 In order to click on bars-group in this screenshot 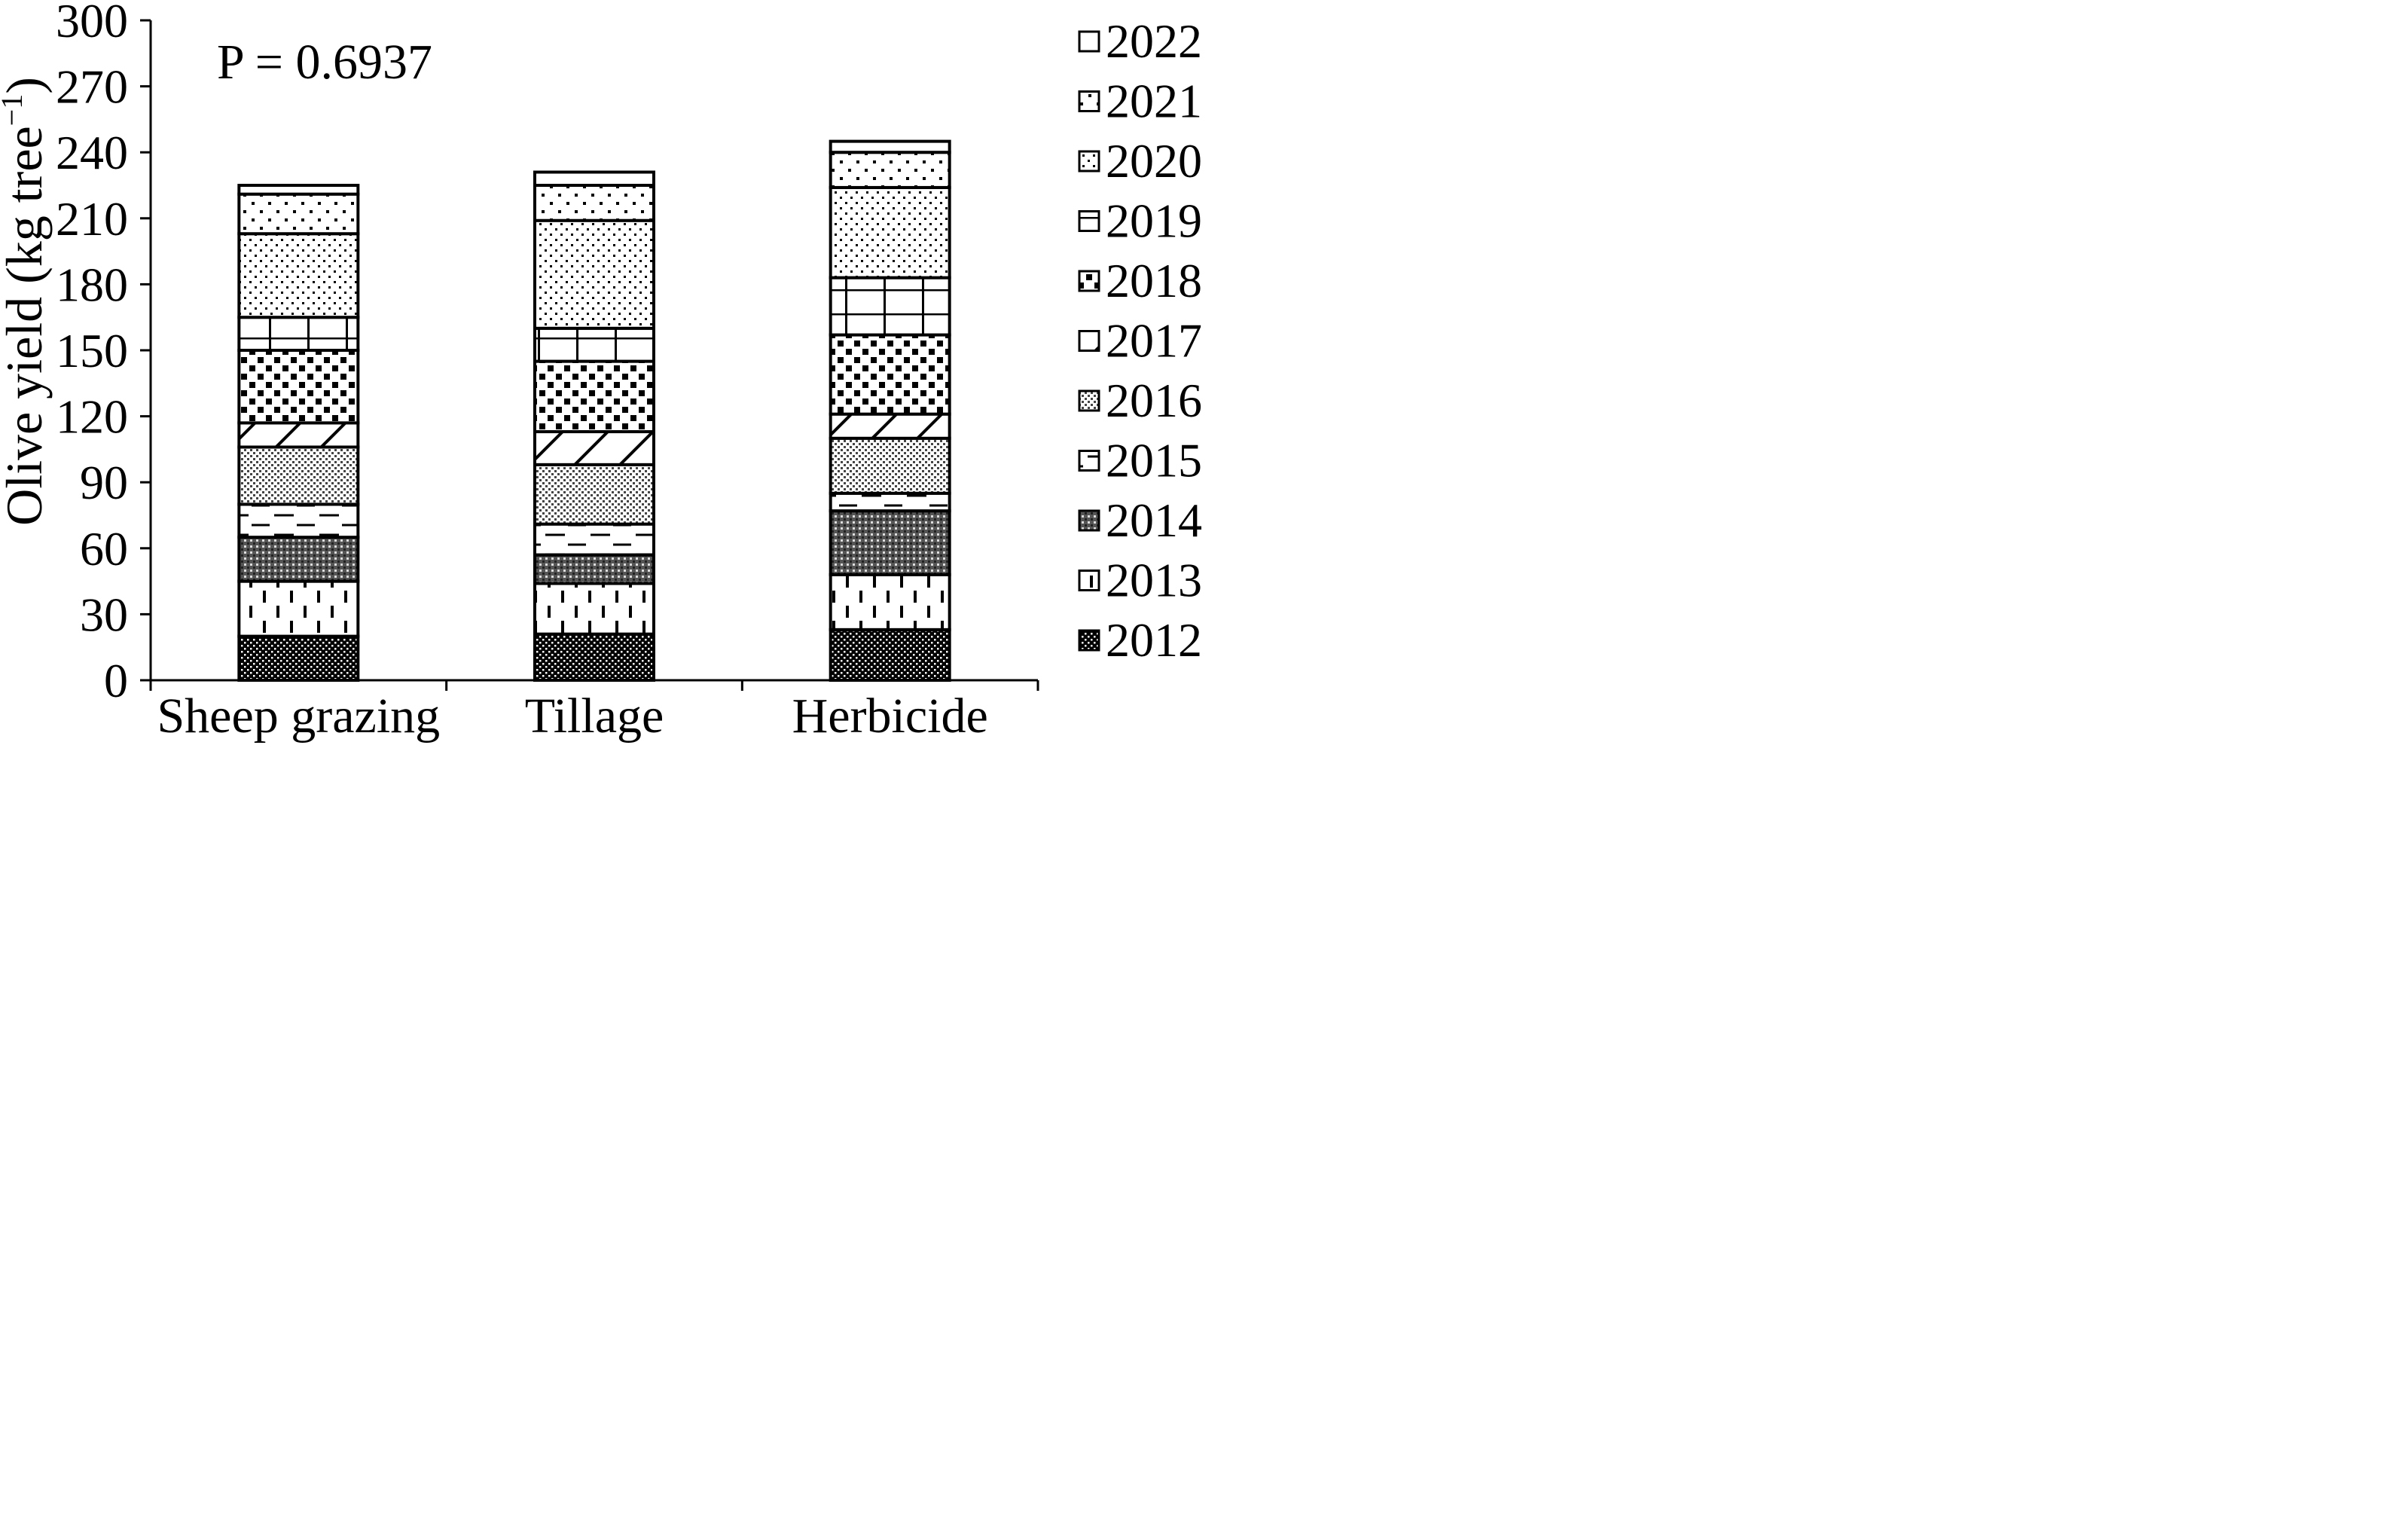, I will do `click(594, 411)`.